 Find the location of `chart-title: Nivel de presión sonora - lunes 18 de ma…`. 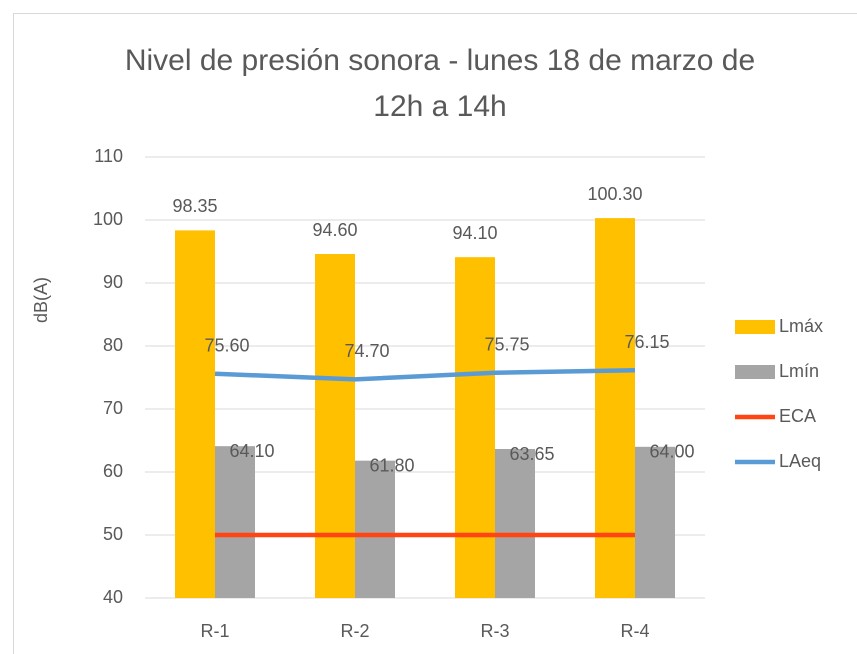

chart-title: Nivel de presión sonora - lunes 18 de ma… is located at coordinates (440, 83).